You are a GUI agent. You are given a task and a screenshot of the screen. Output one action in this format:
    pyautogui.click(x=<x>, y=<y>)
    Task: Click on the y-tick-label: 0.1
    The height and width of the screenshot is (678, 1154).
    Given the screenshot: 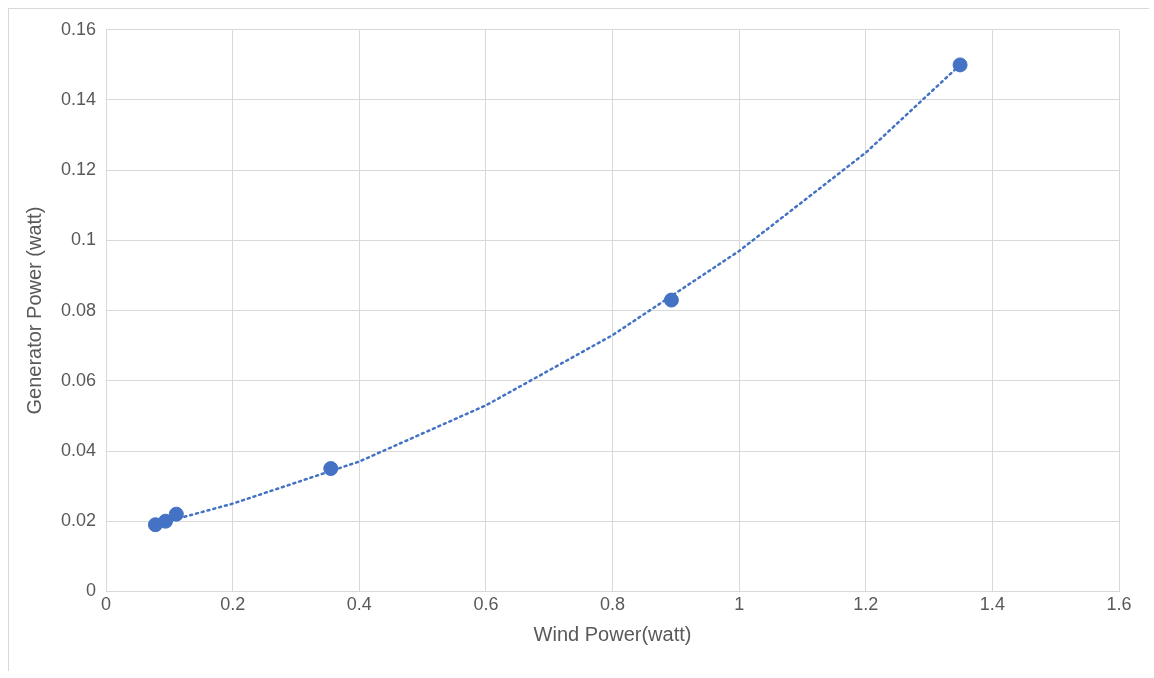 What is the action you would take?
    pyautogui.click(x=84, y=239)
    